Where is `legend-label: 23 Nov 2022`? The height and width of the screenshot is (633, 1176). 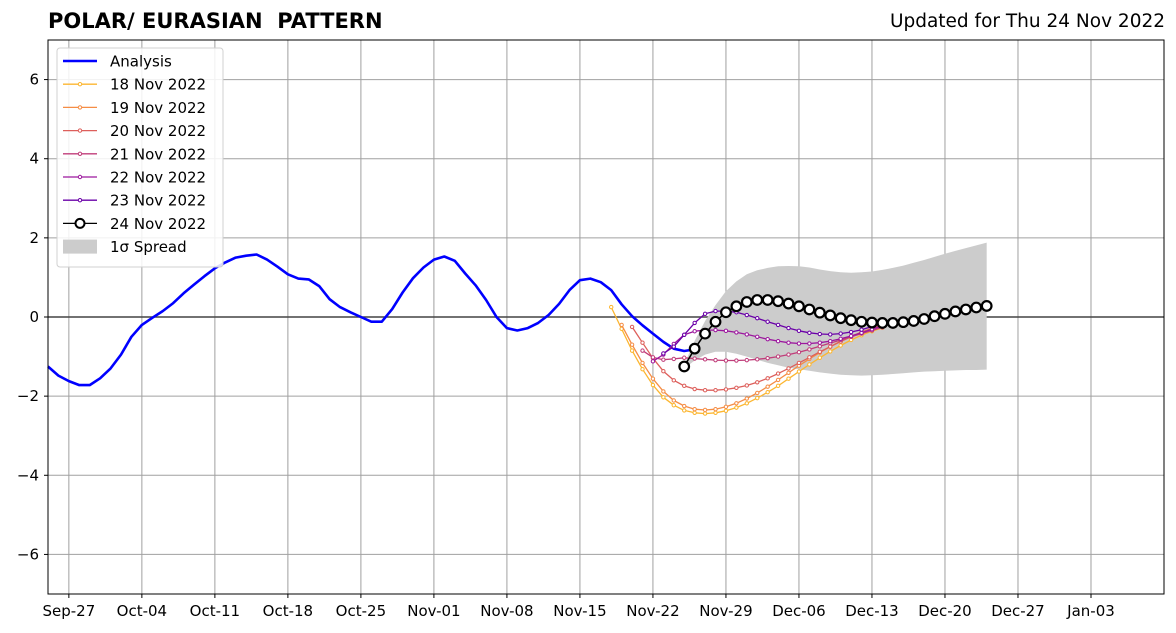 legend-label: 23 Nov 2022 is located at coordinates (158, 201).